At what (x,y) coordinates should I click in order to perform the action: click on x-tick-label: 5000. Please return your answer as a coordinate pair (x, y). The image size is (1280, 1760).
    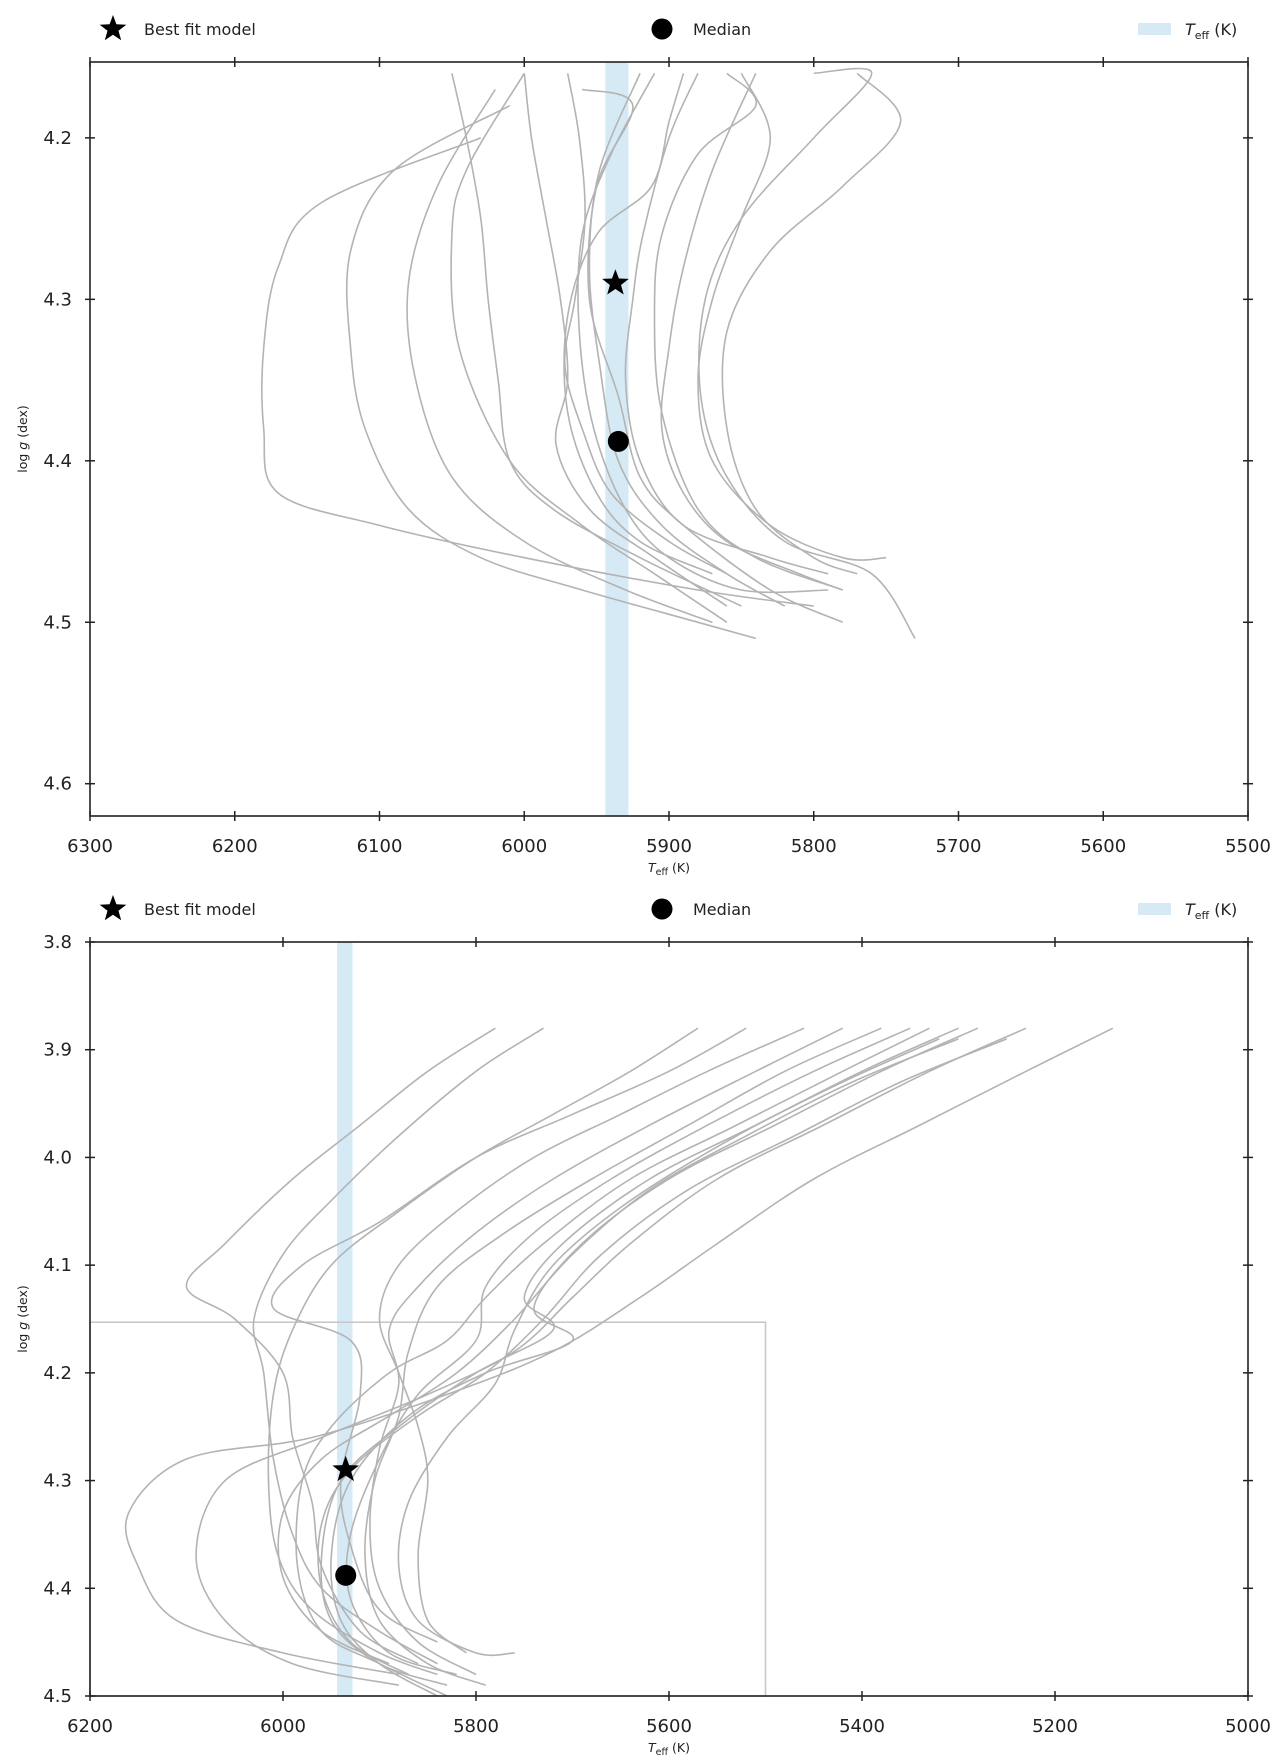
    Looking at the image, I should click on (1248, 1726).